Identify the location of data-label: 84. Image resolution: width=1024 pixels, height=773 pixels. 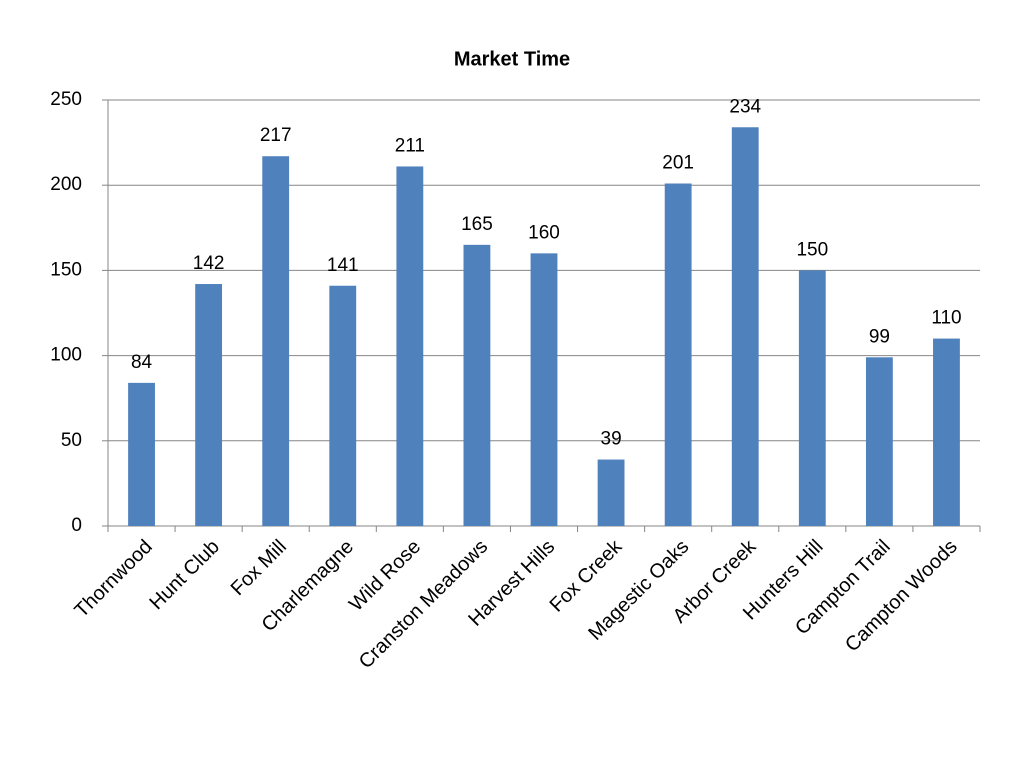
(142, 362).